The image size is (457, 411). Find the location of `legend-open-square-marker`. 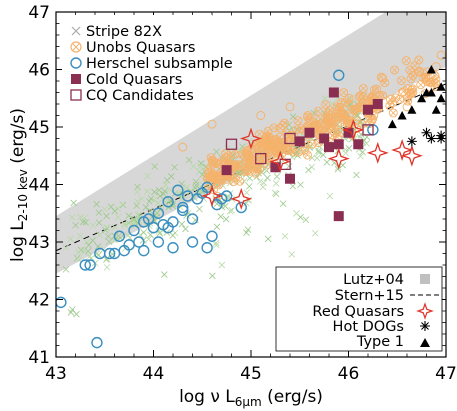

legend-open-square-marker is located at coordinates (76, 95).